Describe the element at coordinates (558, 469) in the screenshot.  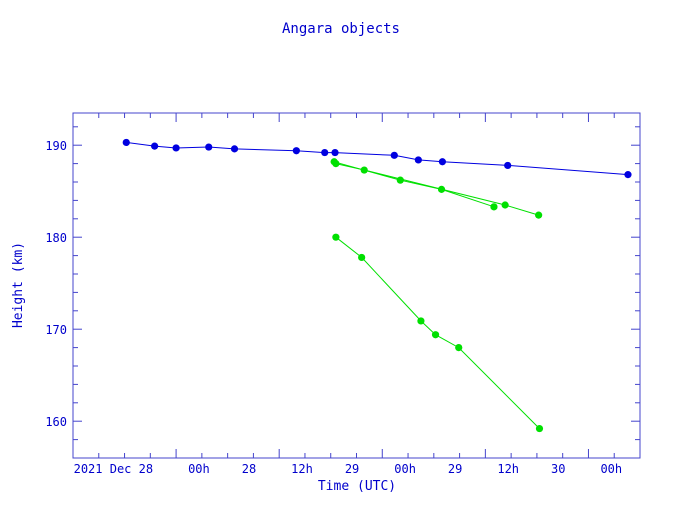
I see `x-tick-label: 30` at that location.